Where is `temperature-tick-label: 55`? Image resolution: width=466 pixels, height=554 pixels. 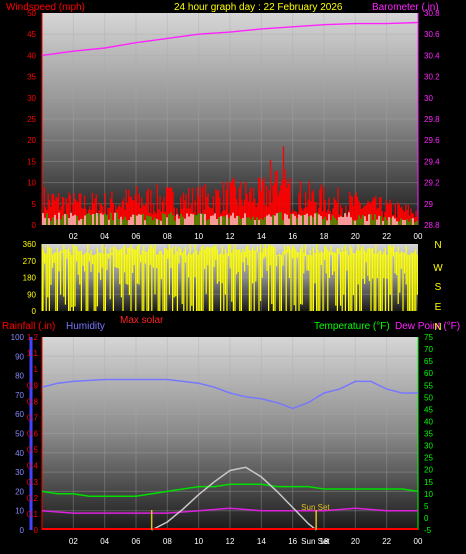
temperature-tick-label: 55 is located at coordinates (428, 385).